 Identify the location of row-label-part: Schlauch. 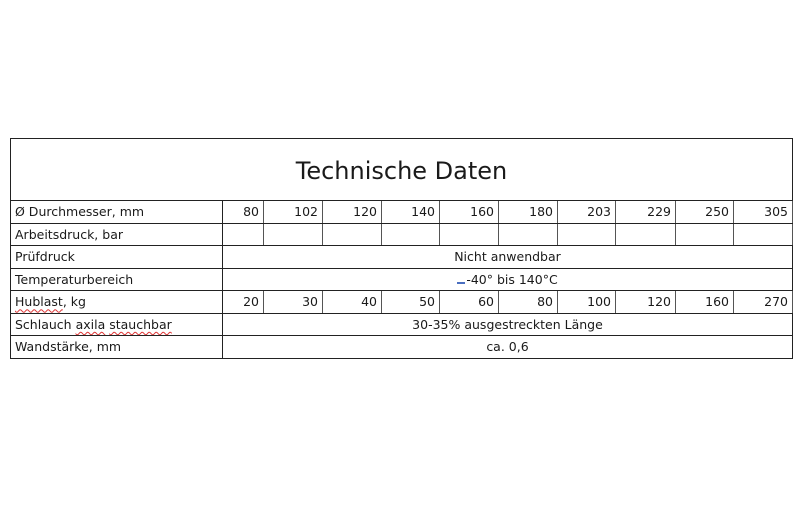
(45, 324).